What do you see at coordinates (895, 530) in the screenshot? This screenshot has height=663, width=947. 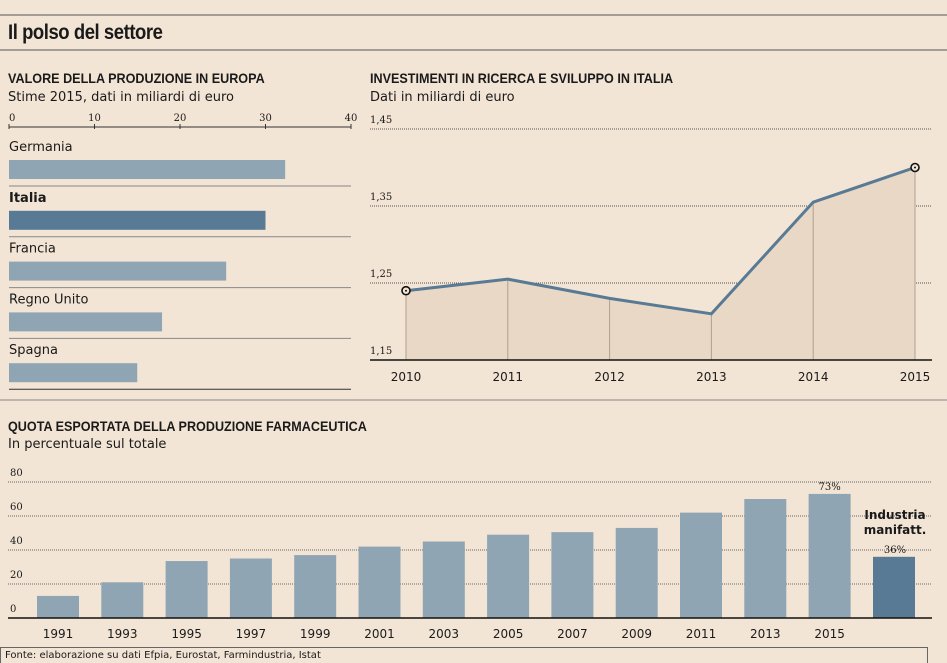 I see `comparison-label: manifatt.` at bounding box center [895, 530].